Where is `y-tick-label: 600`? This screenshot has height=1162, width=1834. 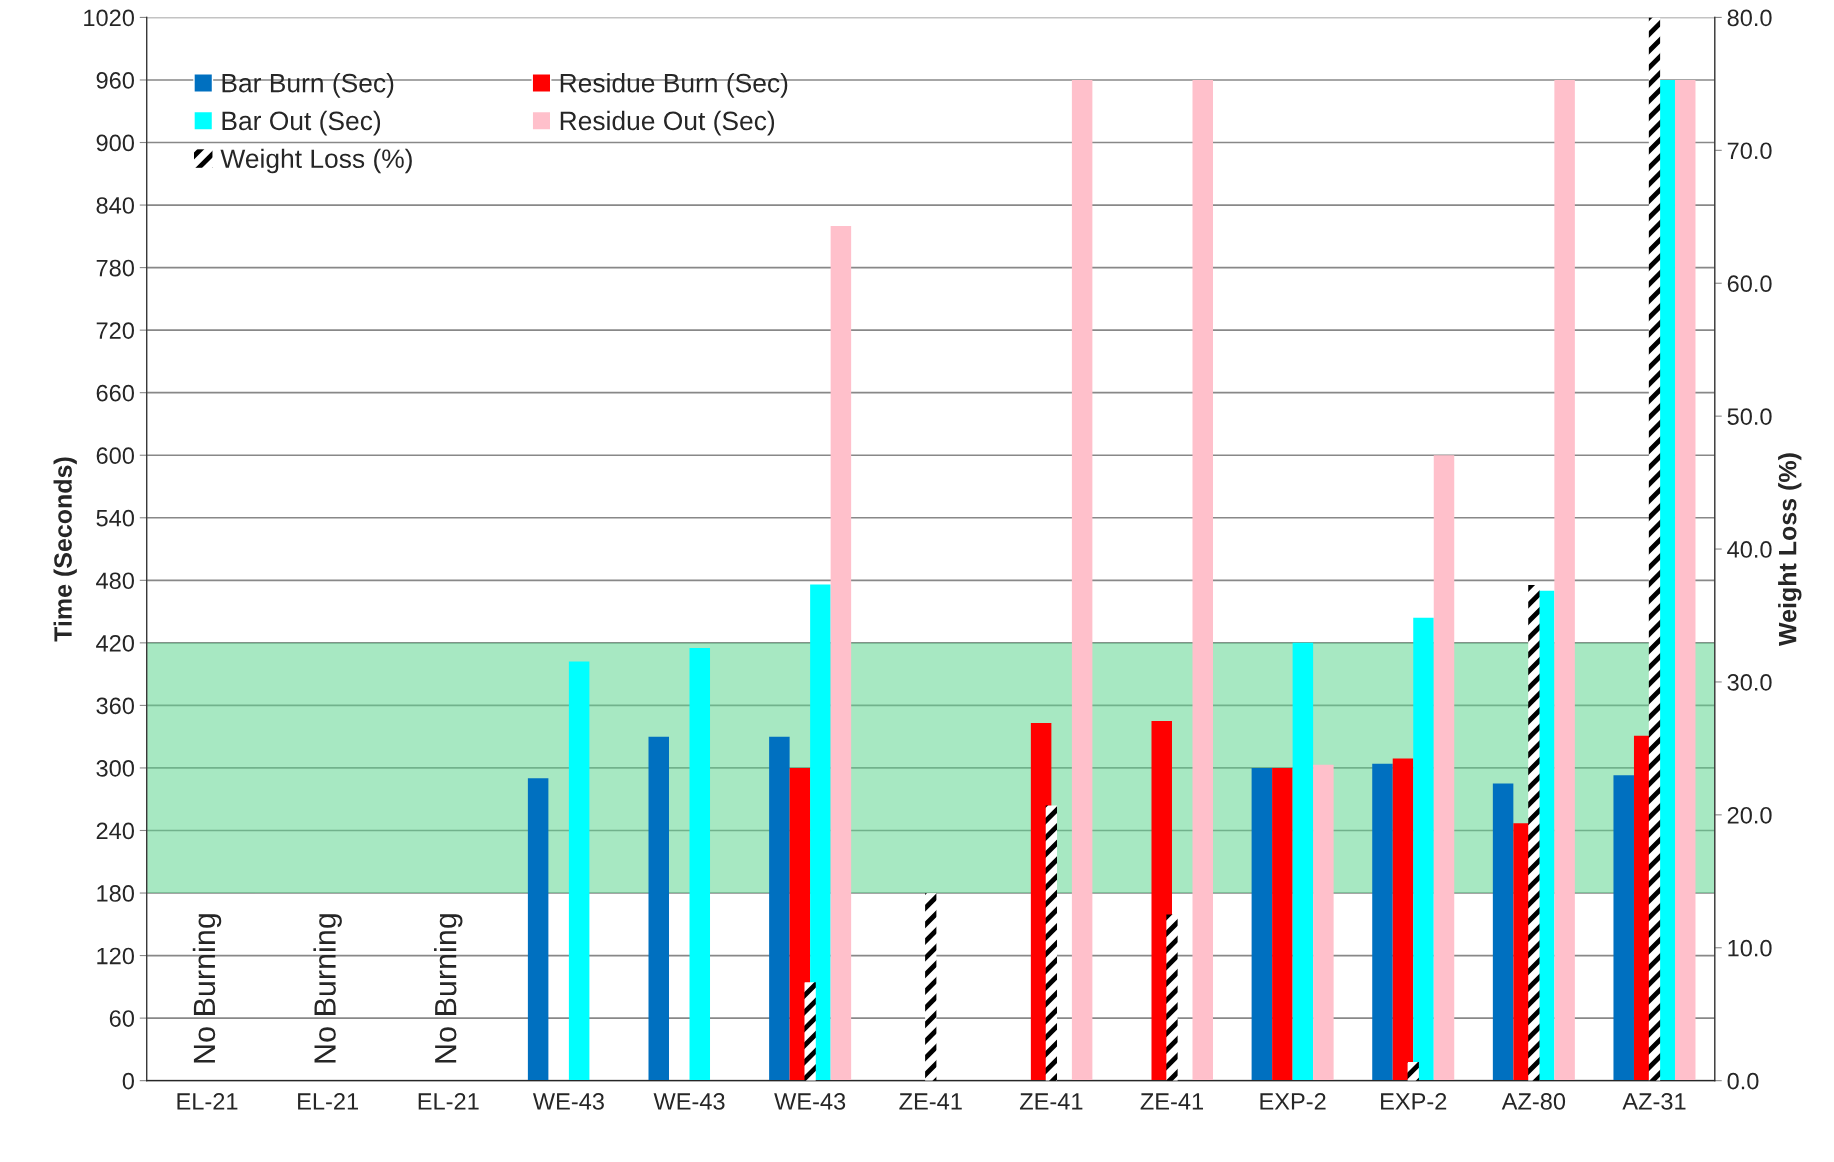 y-tick-label: 600 is located at coordinates (115, 456).